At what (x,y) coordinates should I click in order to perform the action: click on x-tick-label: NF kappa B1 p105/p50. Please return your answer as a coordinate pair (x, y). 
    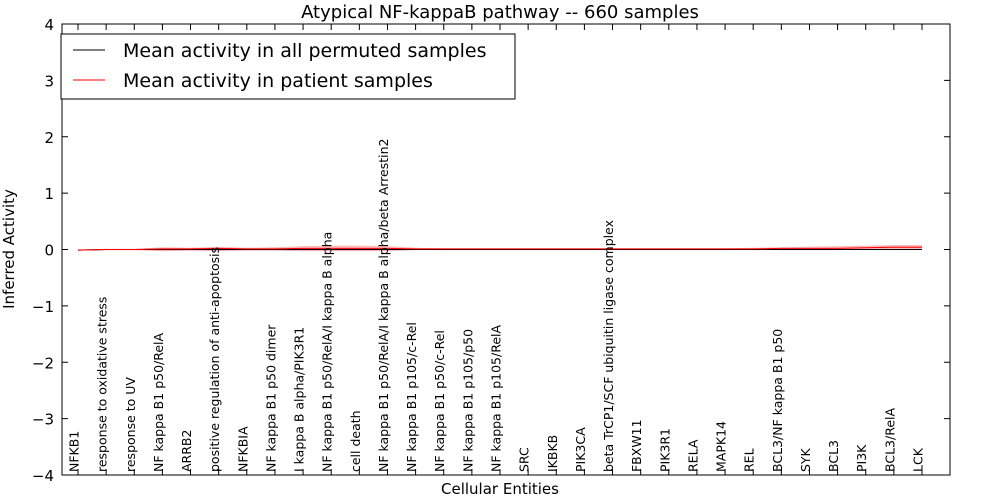
    Looking at the image, I should click on (467, 400).